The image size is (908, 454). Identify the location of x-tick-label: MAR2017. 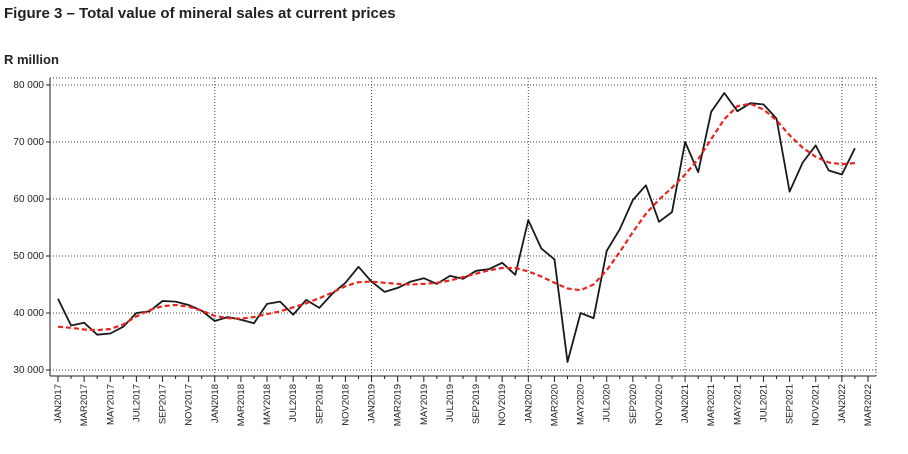
(84, 405).